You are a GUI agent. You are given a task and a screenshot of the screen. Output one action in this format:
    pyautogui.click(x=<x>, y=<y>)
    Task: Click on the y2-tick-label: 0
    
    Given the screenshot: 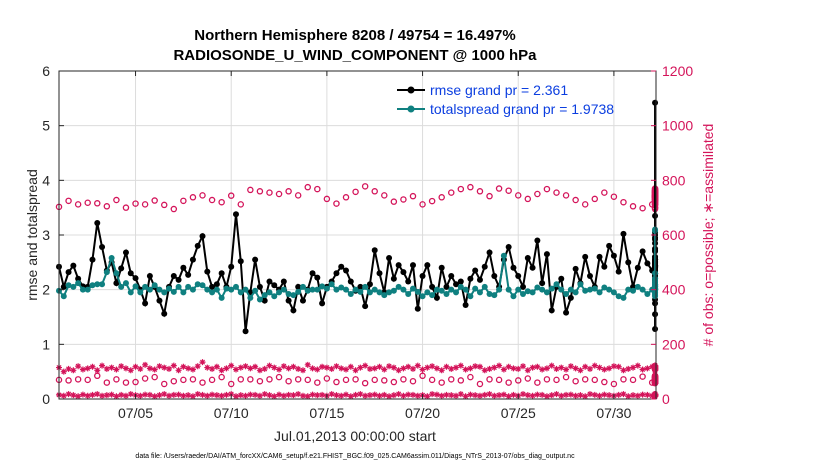 What is the action you would take?
    pyautogui.click(x=666, y=399)
    